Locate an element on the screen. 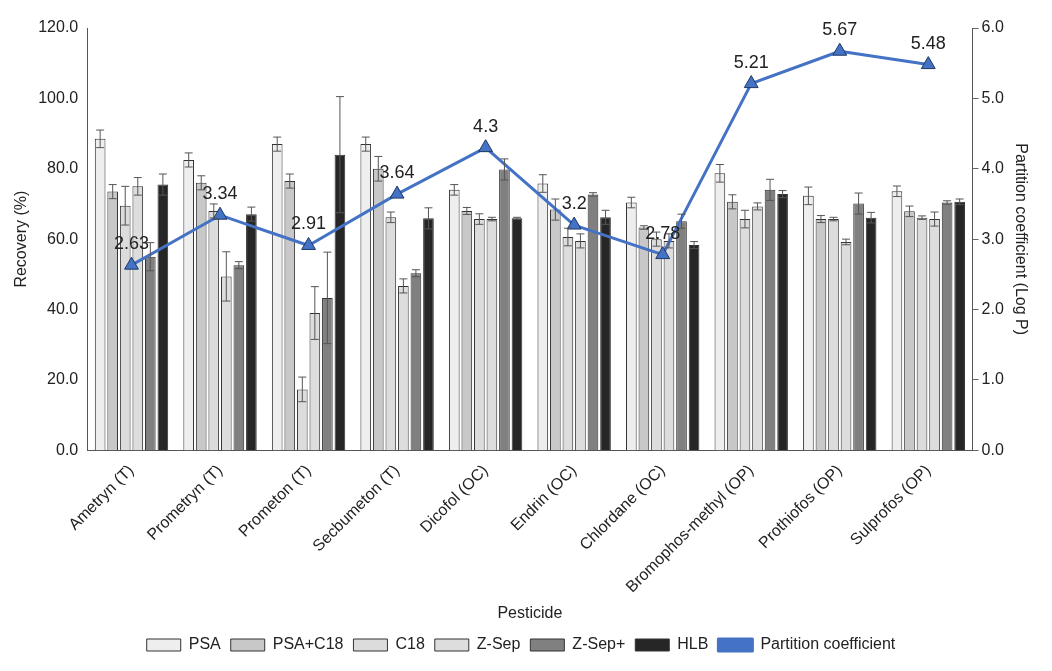  legend-label: Partition coefficient is located at coordinates (828, 644).